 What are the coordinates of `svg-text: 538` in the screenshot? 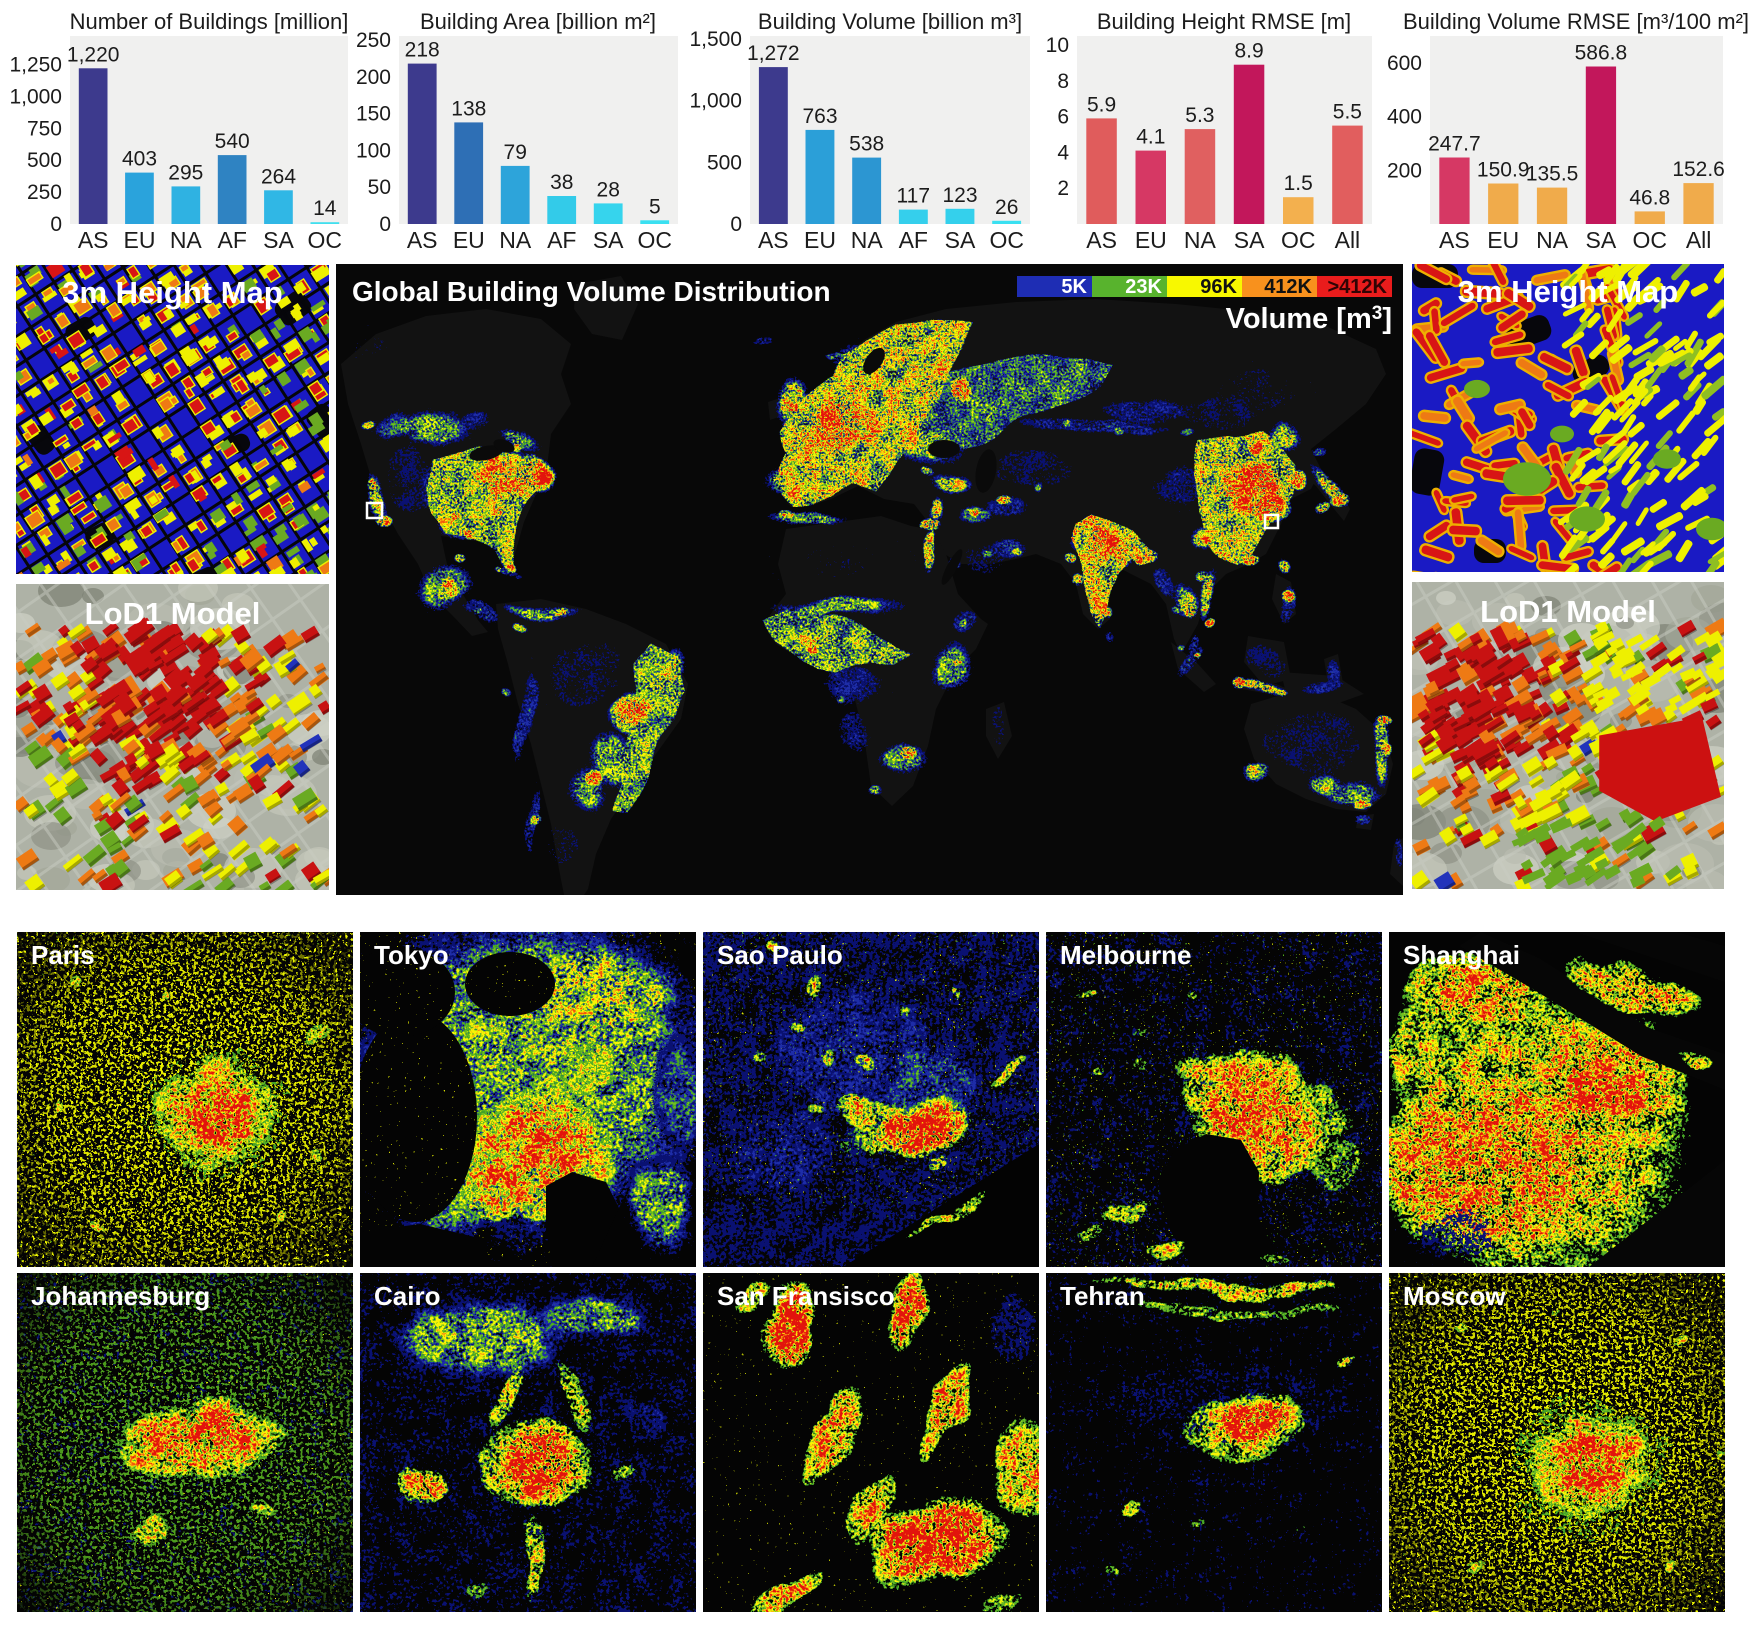 It's located at (866, 144).